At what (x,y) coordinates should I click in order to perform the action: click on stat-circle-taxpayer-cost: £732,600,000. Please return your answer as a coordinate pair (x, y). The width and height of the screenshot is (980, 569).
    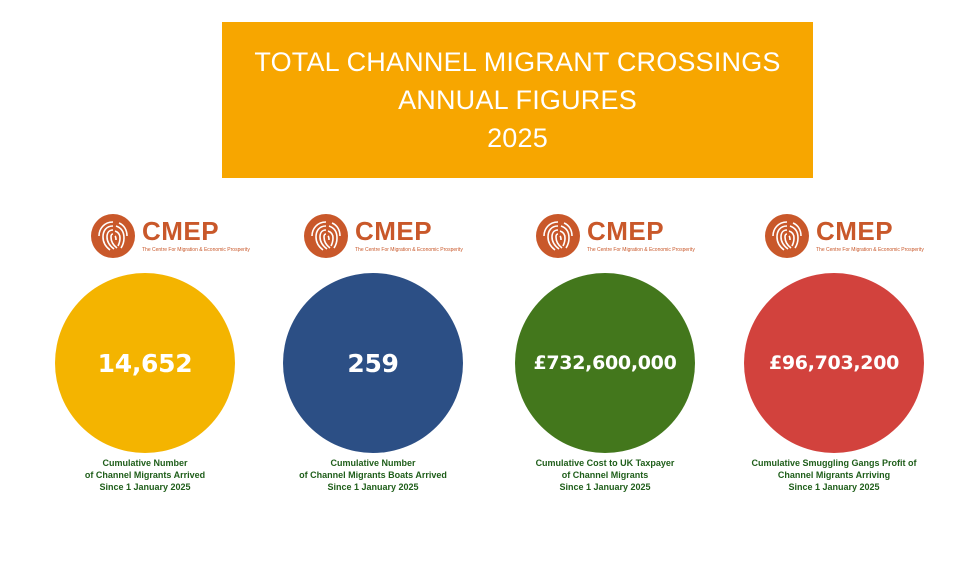
    Looking at the image, I should click on (605, 363).